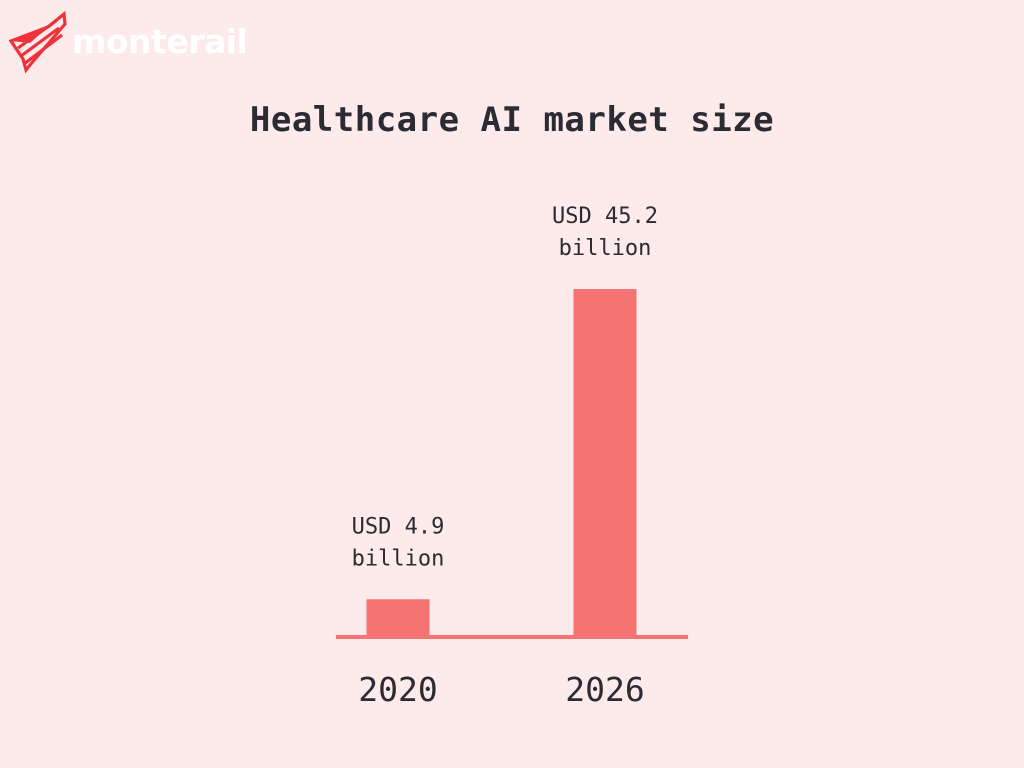 This screenshot has width=1024, height=768. I want to click on x-tick-label-2026: 2026, so click(604, 689).